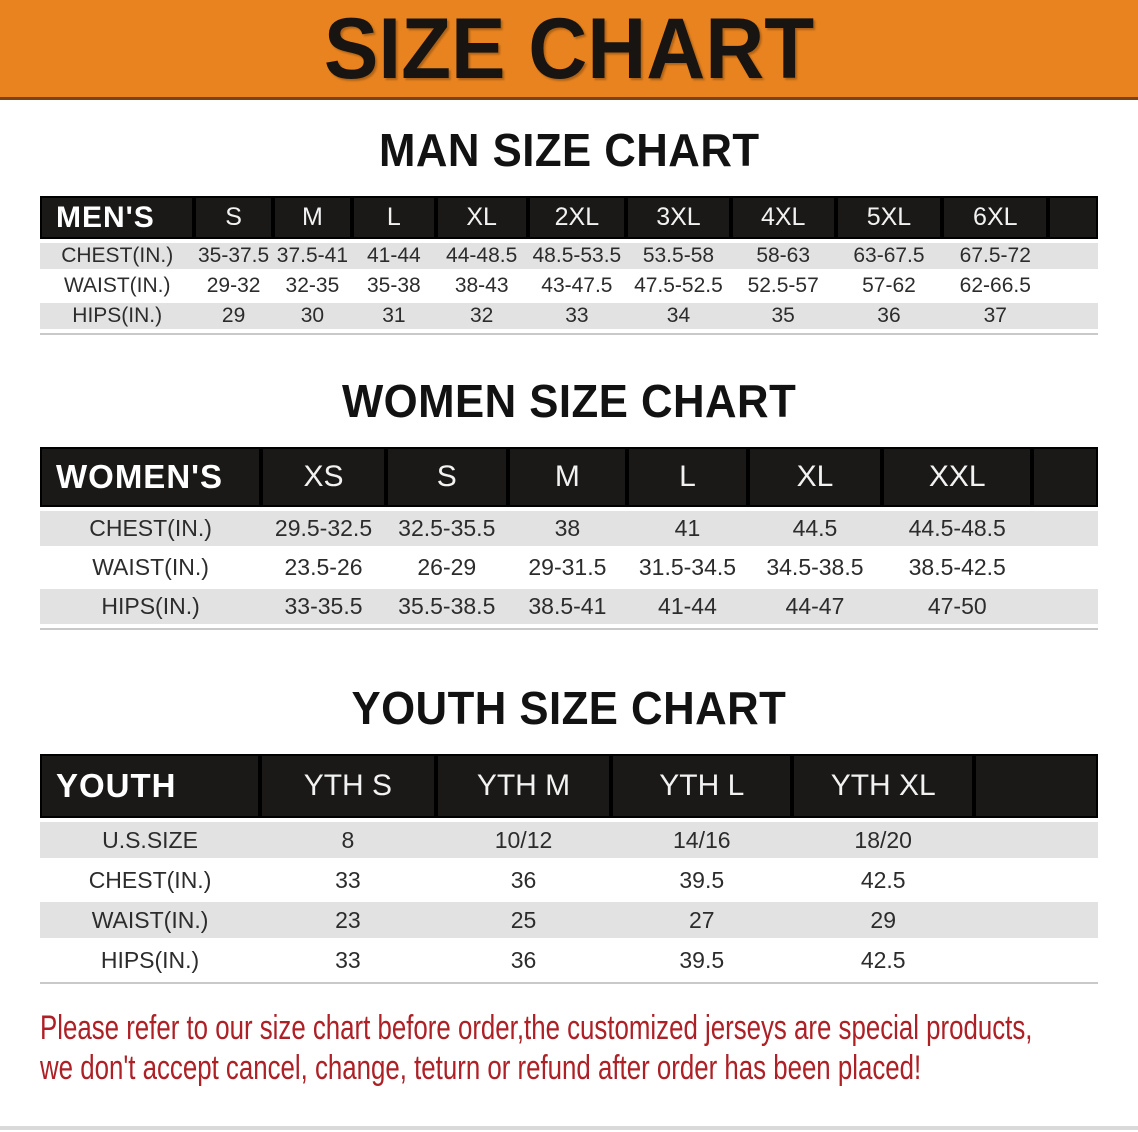 Image resolution: width=1138 pixels, height=1132 pixels. What do you see at coordinates (995, 219) in the screenshot?
I see `column-header: 6XL` at bounding box center [995, 219].